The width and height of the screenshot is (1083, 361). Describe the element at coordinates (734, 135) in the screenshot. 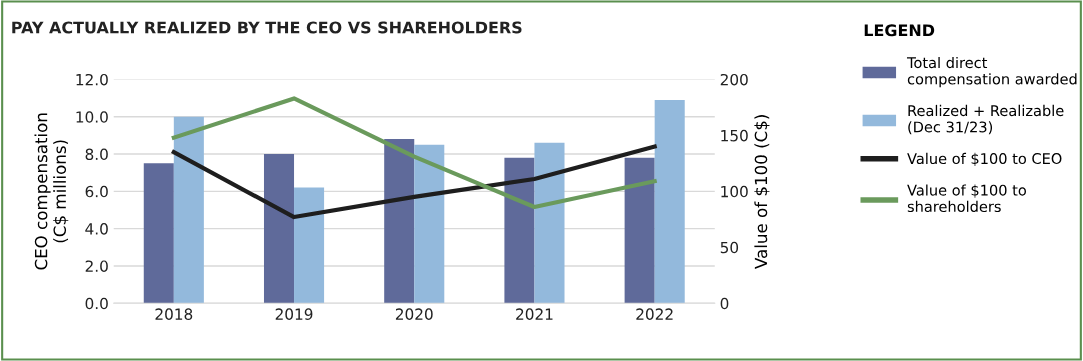

I see `y2-tick-label: 150` at that location.